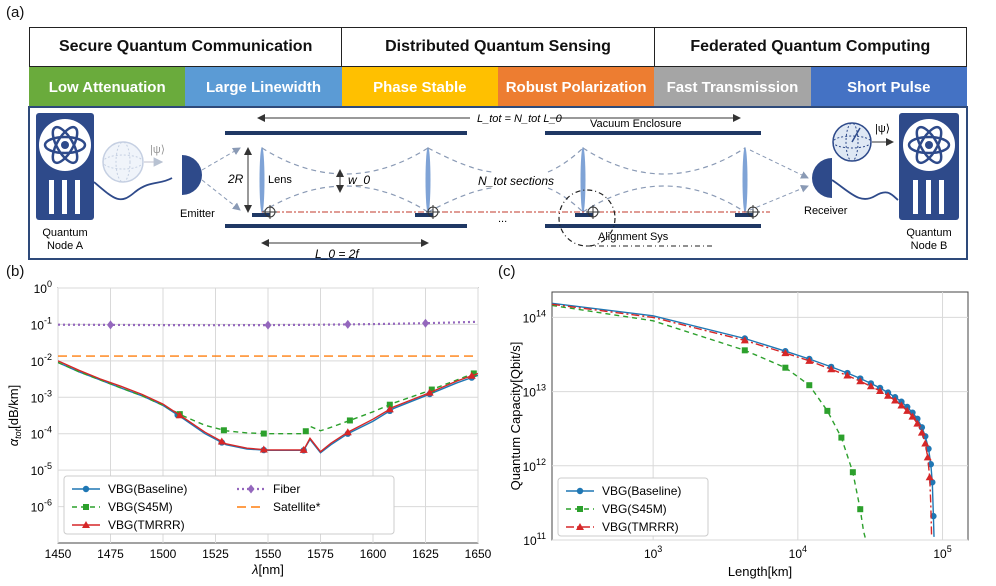 The width and height of the screenshot is (996, 586). I want to click on y-tick-label: 10⁻², so click(41, 360).